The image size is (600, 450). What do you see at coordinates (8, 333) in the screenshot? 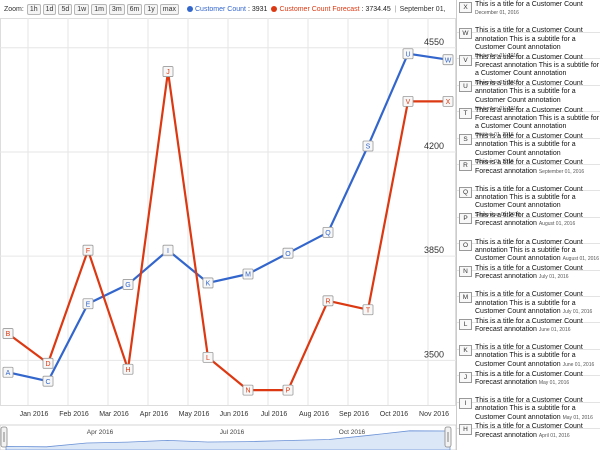
I see `annotation-marker-b: B` at bounding box center [8, 333].